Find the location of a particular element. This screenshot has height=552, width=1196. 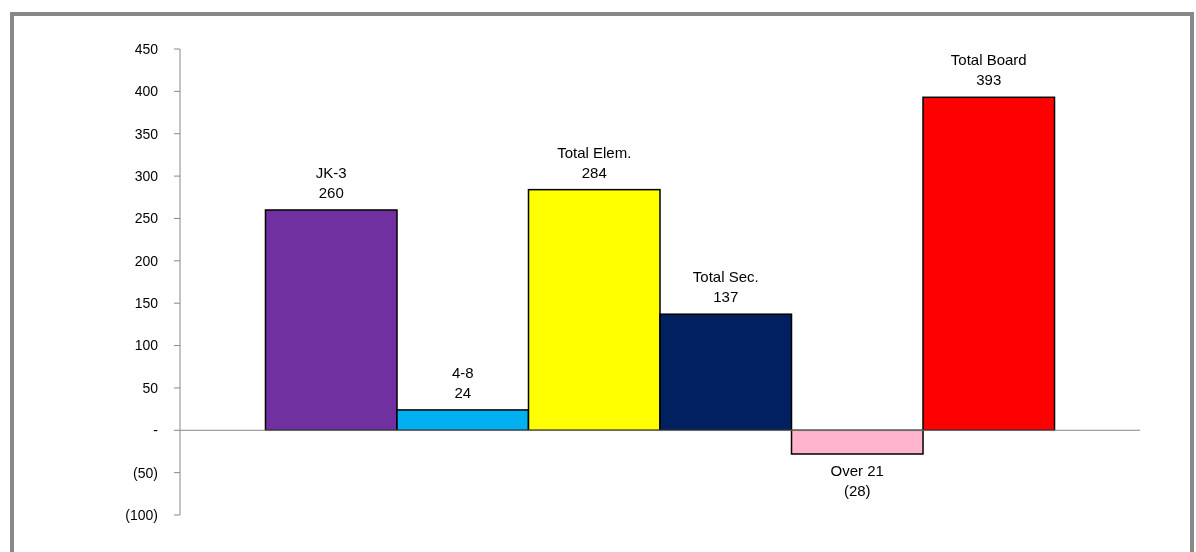

annotation: 4-8 is located at coordinates (462, 372).